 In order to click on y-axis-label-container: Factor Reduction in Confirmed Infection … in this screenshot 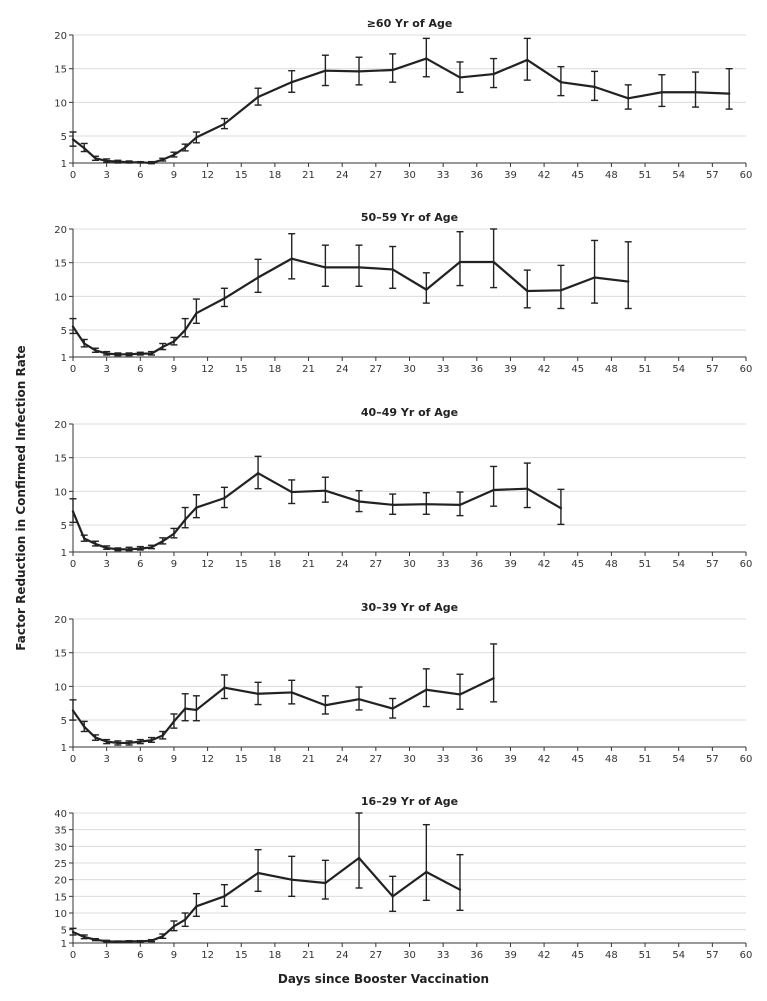, I will do `click(25, 498)`.